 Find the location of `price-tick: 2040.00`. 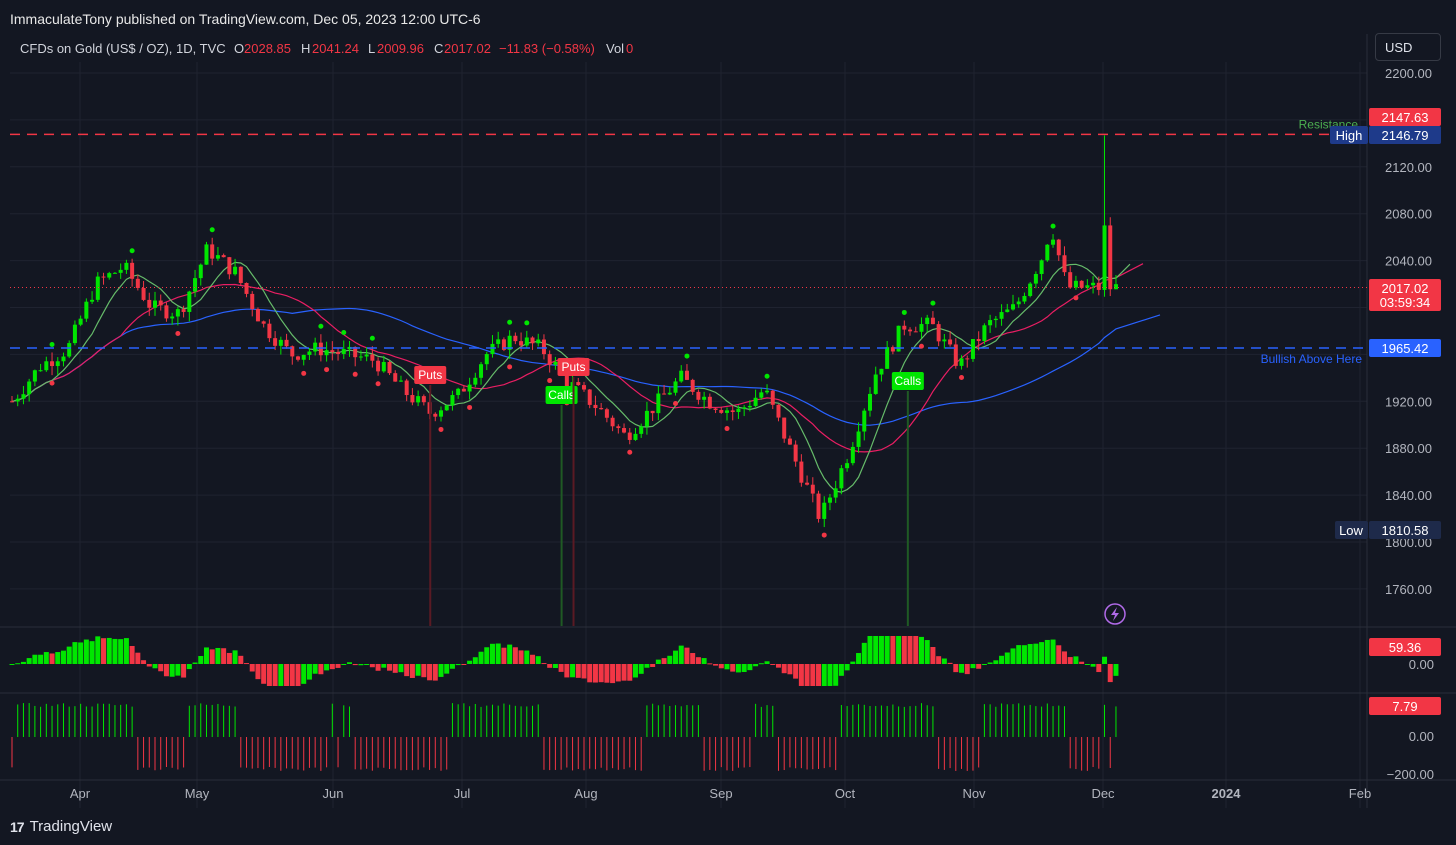

price-tick: 2040.00 is located at coordinates (1408, 261).